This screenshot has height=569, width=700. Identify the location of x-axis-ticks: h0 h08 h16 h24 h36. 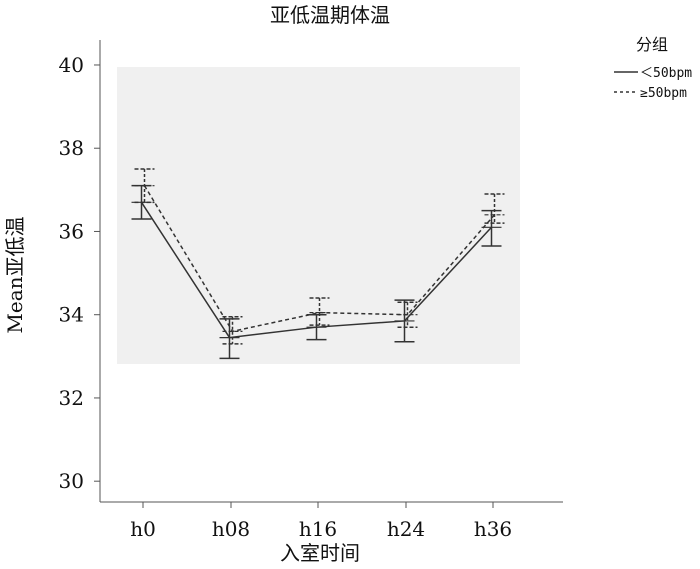
(321, 521).